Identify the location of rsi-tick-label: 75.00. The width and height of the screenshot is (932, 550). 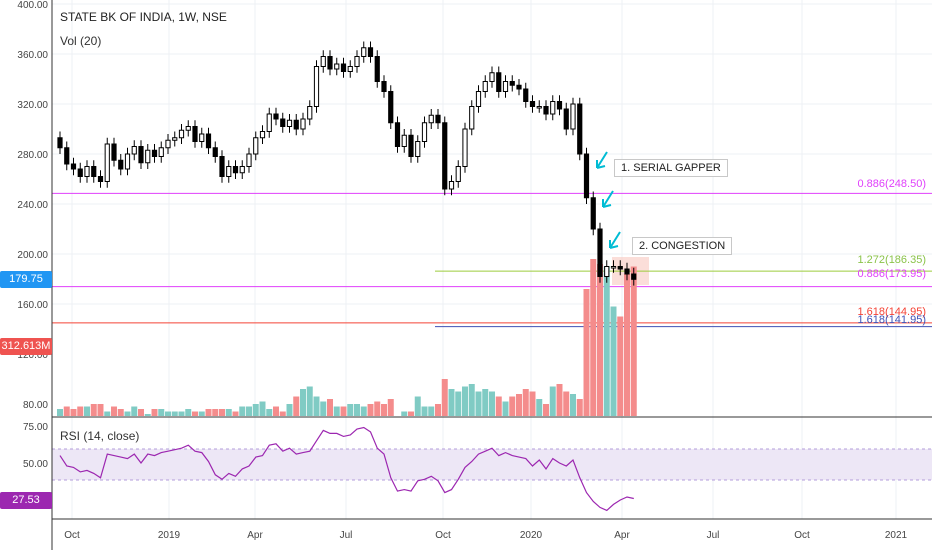
(35, 427).